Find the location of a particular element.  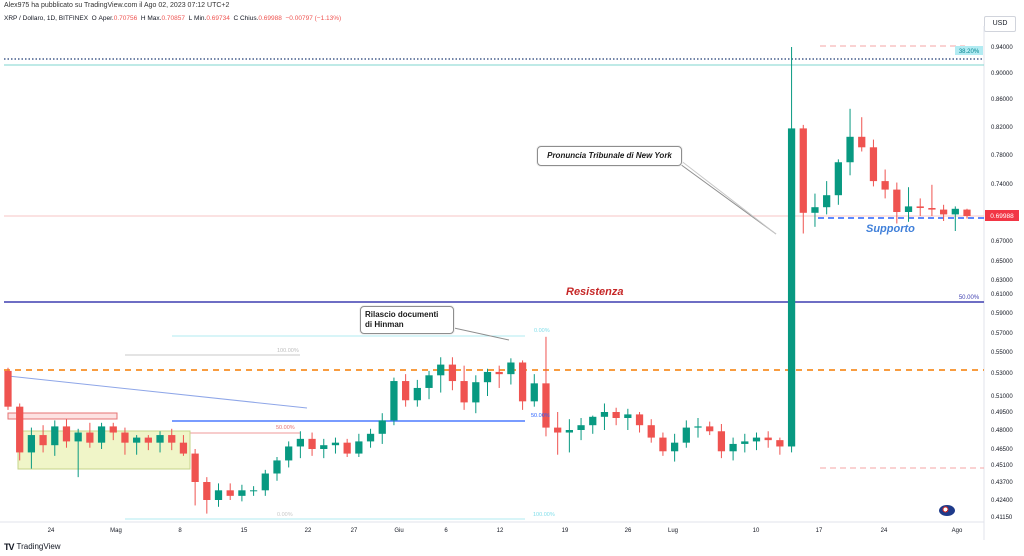

price-tick-label: 0.59000 is located at coordinates (1002, 314).